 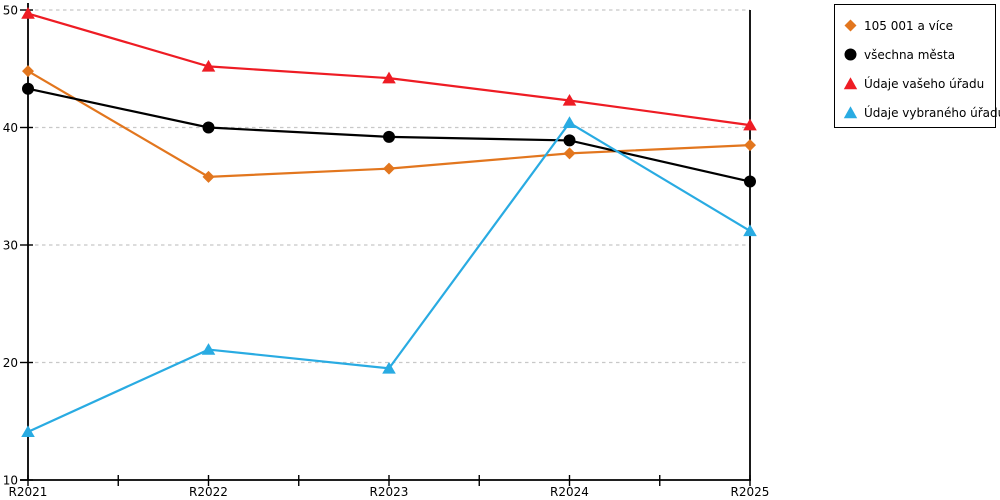 What do you see at coordinates (850, 25) in the screenshot?
I see `legend-marker-diamond` at bounding box center [850, 25].